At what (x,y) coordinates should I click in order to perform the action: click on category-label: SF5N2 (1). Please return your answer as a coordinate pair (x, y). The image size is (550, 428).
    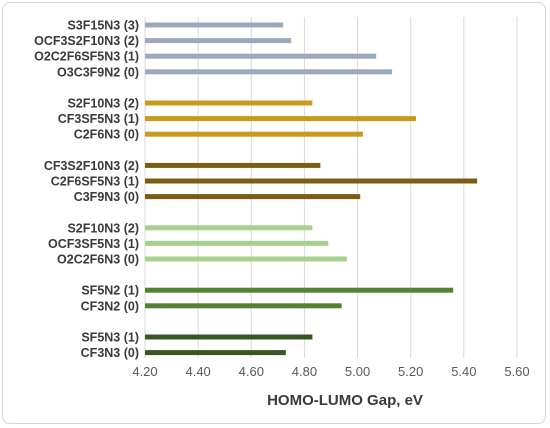
    Looking at the image, I should click on (110, 291).